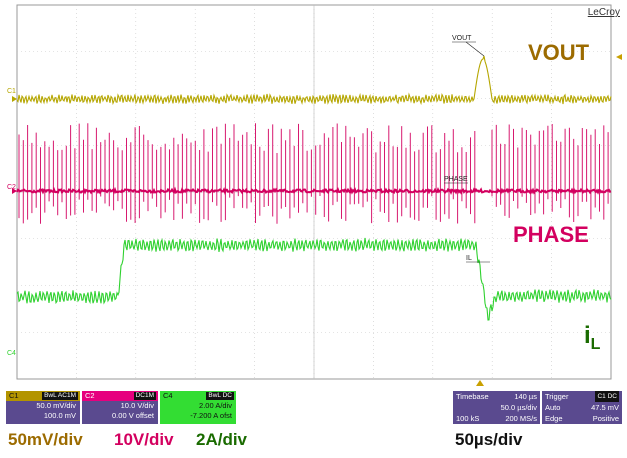  I want to click on il-annotation: iL, so click(592, 338).